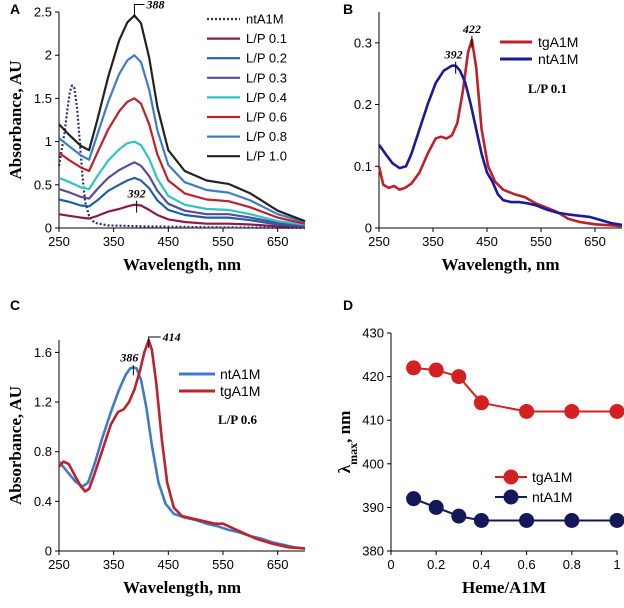 Image resolution: width=624 pixels, height=608 pixels. I want to click on legend-label: L/P 0.4, so click(266, 97).